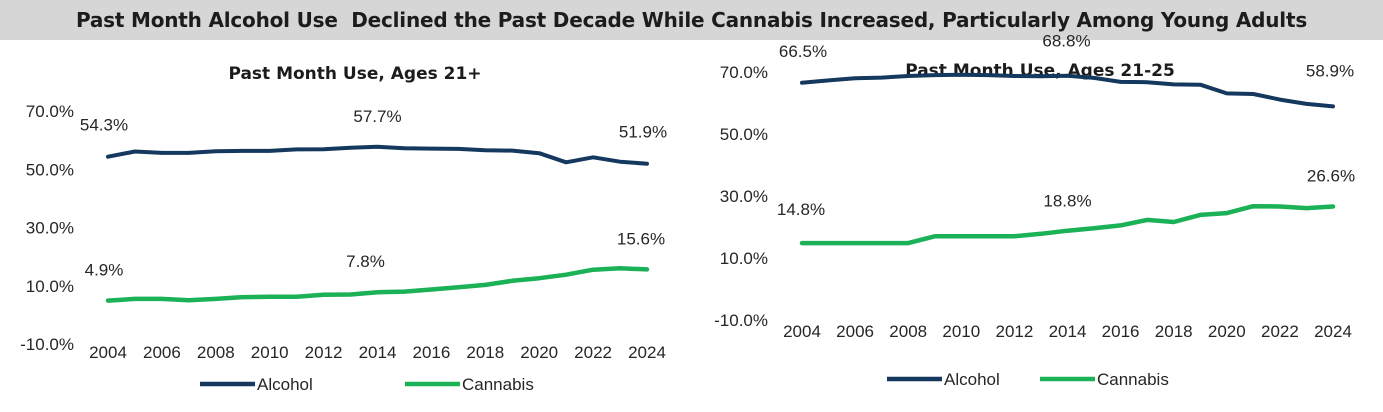  What do you see at coordinates (1067, 201) in the screenshot?
I see `data-label: 18.8%` at bounding box center [1067, 201].